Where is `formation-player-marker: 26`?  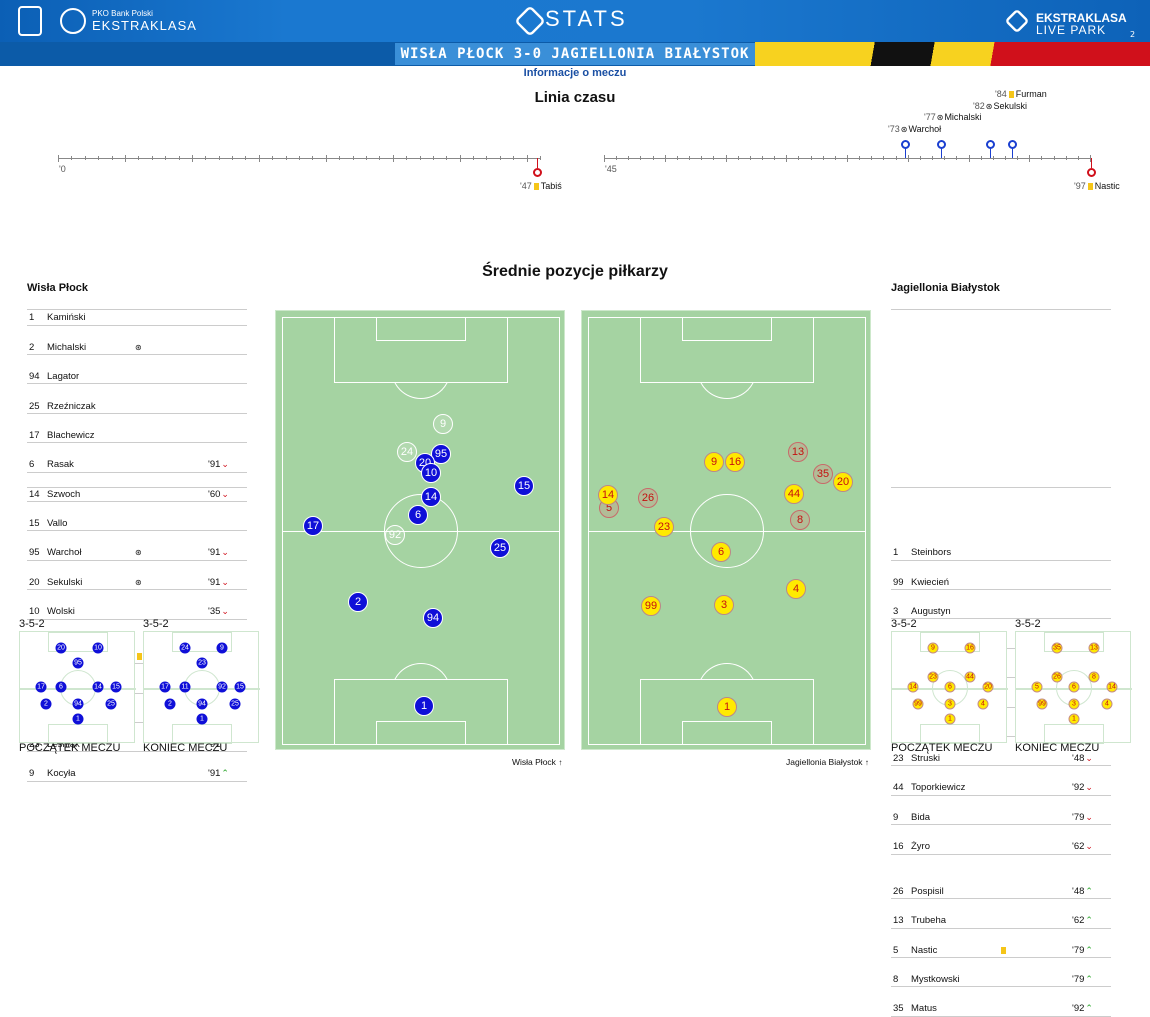
formation-player-marker: 26 is located at coordinates (1057, 677).